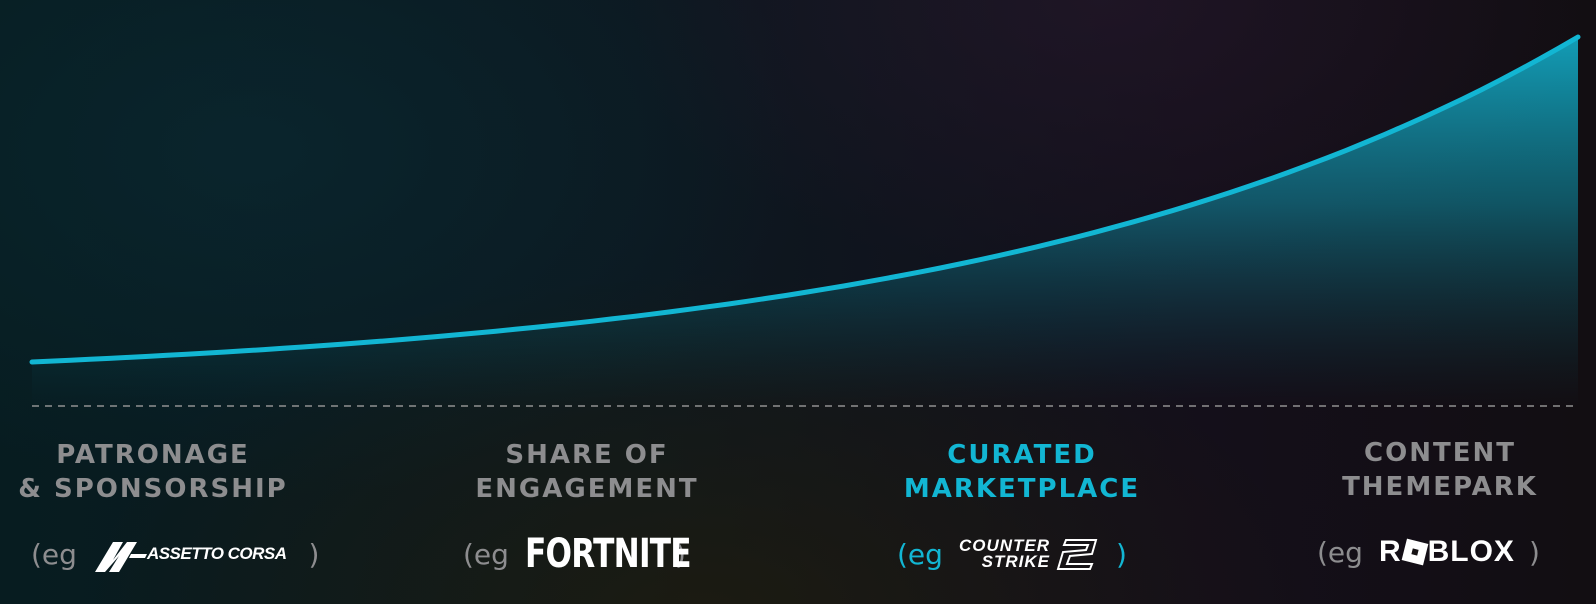 The width and height of the screenshot is (1596, 604). I want to click on stage-share-of-engagement: SHARE OF ENGAGEMENT, so click(587, 472).